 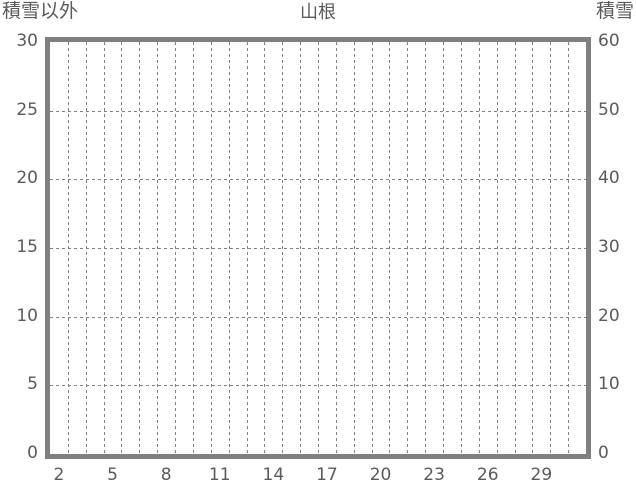 I want to click on right-axis-title: 積雪, so click(x=614, y=11).